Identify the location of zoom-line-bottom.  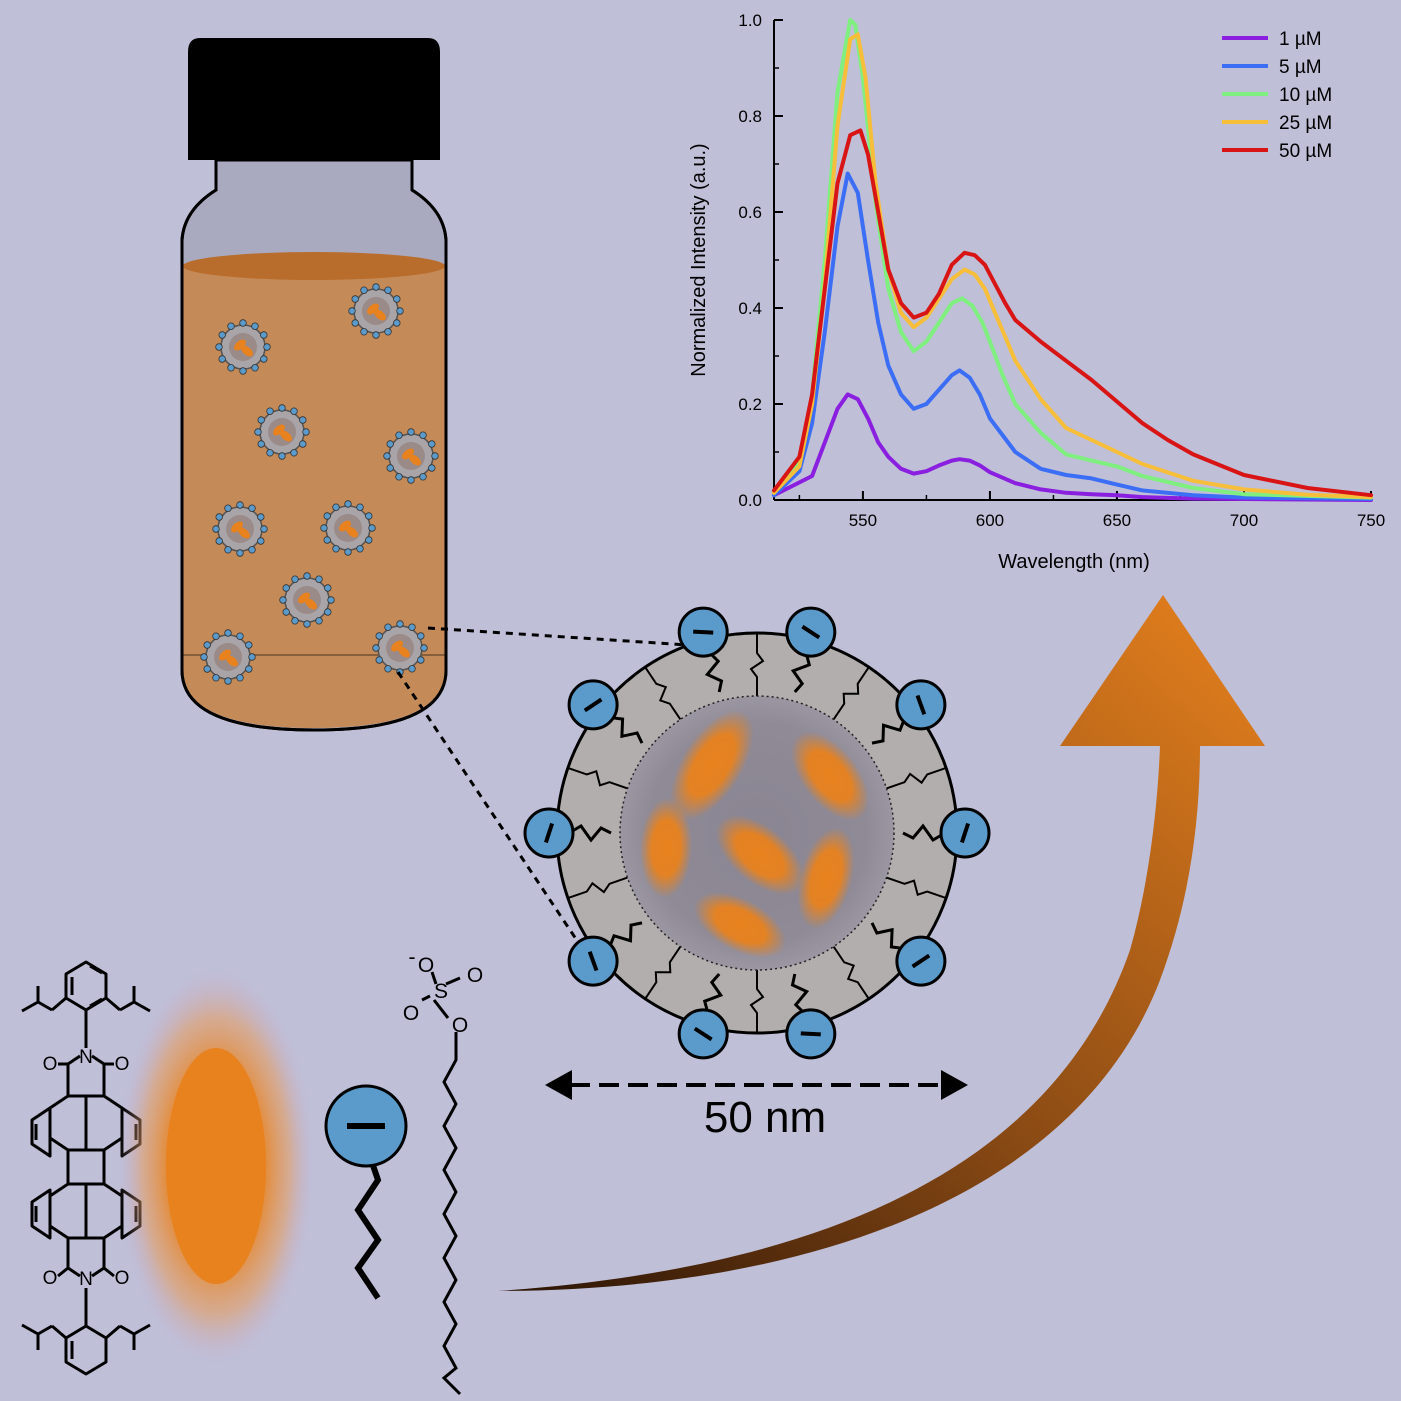
(494, 816).